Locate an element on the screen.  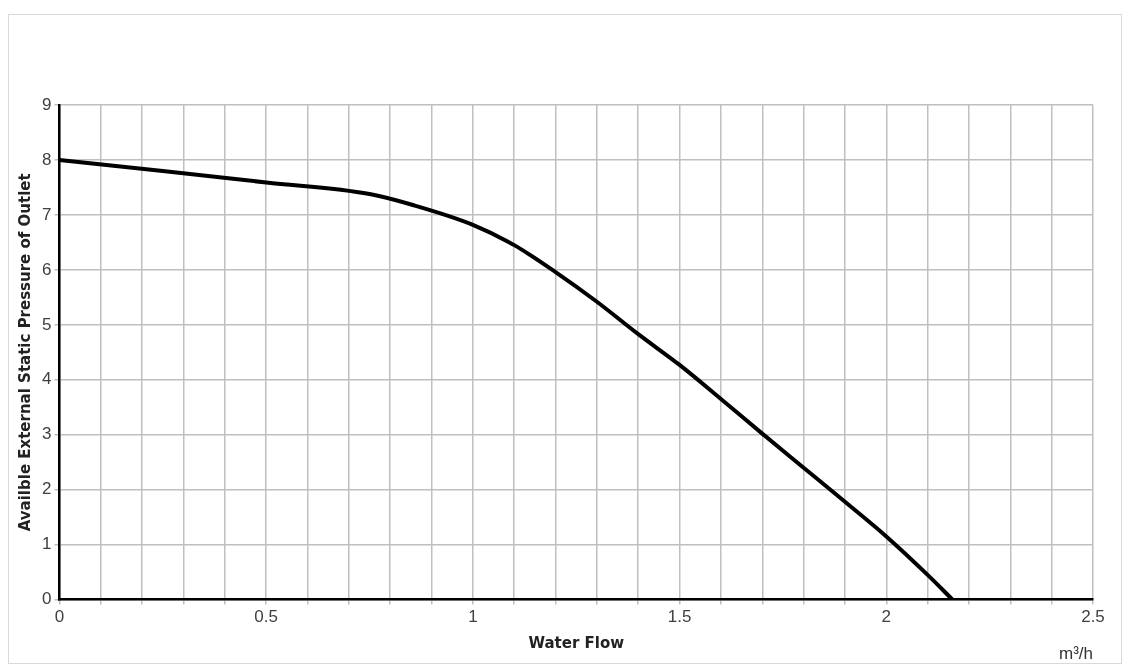
y-tick-label: 5 is located at coordinates (46, 324).